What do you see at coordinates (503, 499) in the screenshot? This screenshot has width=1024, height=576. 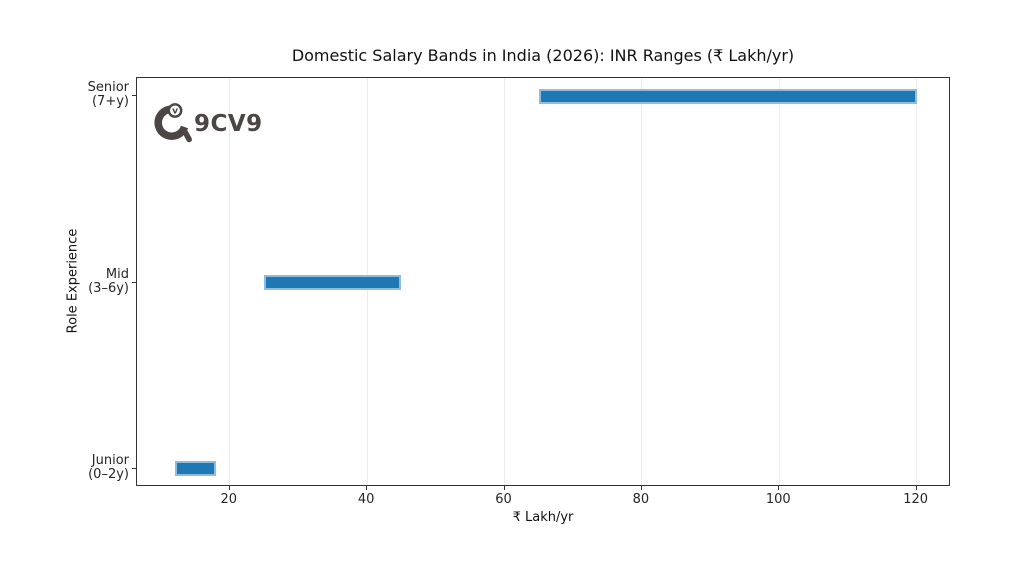 I see `x-tick-label: 60` at bounding box center [503, 499].